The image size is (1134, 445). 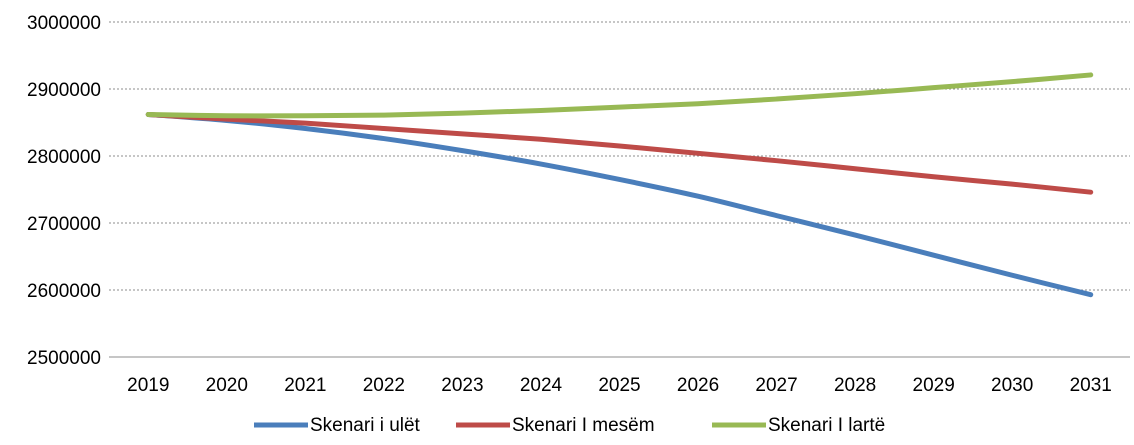 What do you see at coordinates (384, 385) in the screenshot?
I see `x-tick-label: 2022` at bounding box center [384, 385].